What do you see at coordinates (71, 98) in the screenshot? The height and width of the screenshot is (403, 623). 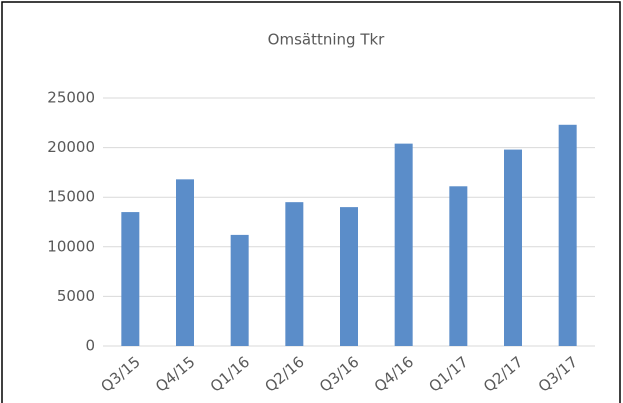 I see `y-tick-label: 25000` at bounding box center [71, 98].